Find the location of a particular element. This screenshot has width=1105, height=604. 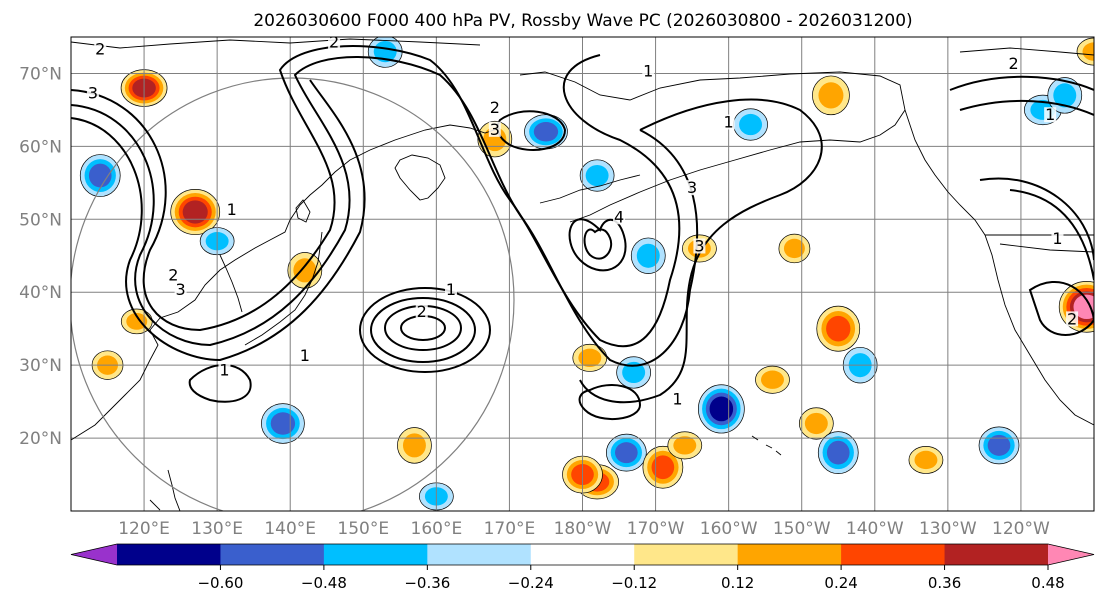

colorbar-tick-label: 0.24 is located at coordinates (840, 583).